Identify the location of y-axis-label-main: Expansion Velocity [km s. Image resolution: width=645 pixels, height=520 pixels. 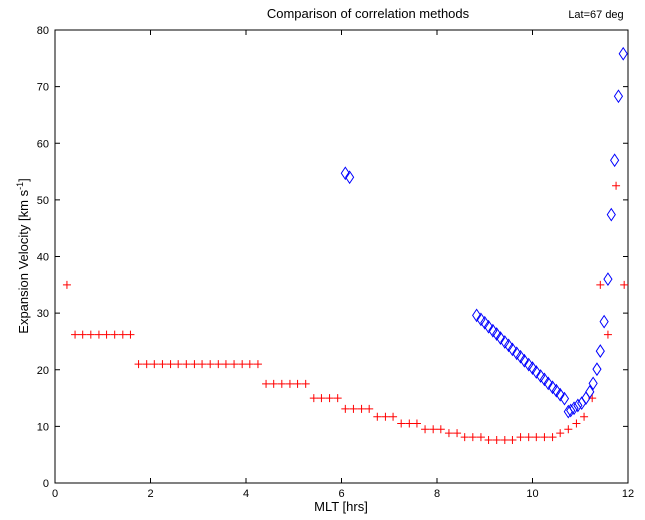
(23, 261).